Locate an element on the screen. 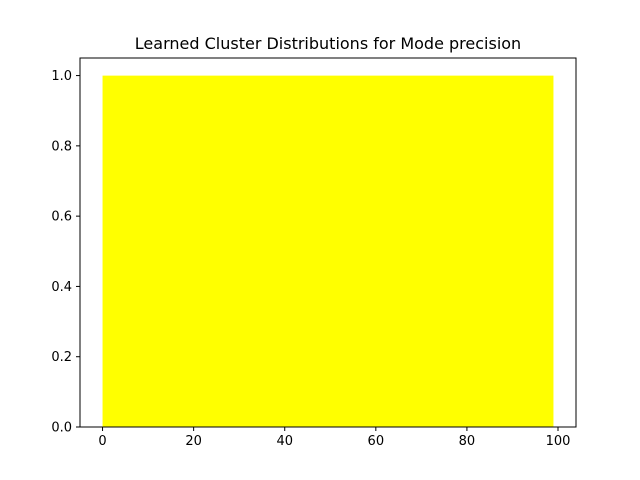 Image resolution: width=640 pixels, height=480 pixels. x-axis: 0 20 40 60 80 100 is located at coordinates (334, 438).